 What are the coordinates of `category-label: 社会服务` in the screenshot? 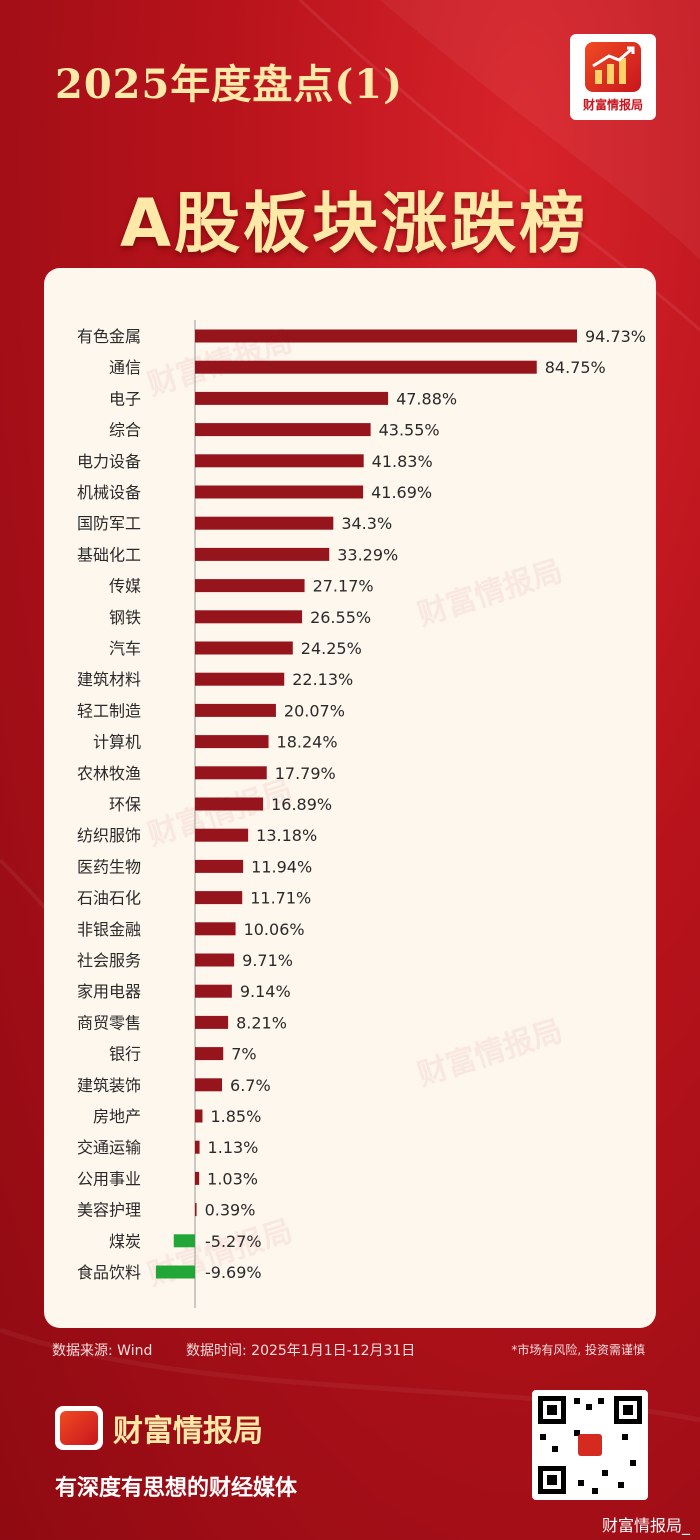 It's located at (109, 960).